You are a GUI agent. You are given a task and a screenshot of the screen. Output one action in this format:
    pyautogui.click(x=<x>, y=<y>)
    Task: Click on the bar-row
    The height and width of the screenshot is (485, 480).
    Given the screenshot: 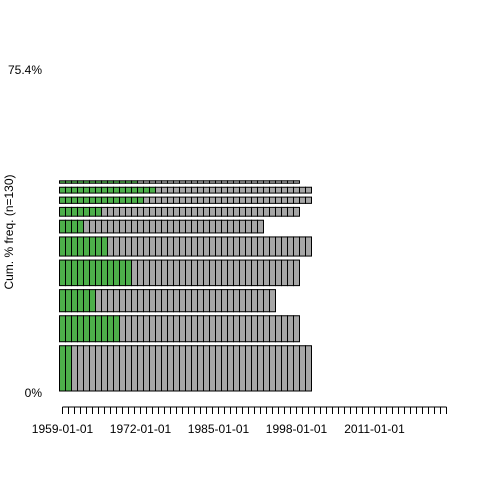 What is the action you would take?
    pyautogui.click(x=185, y=368)
    